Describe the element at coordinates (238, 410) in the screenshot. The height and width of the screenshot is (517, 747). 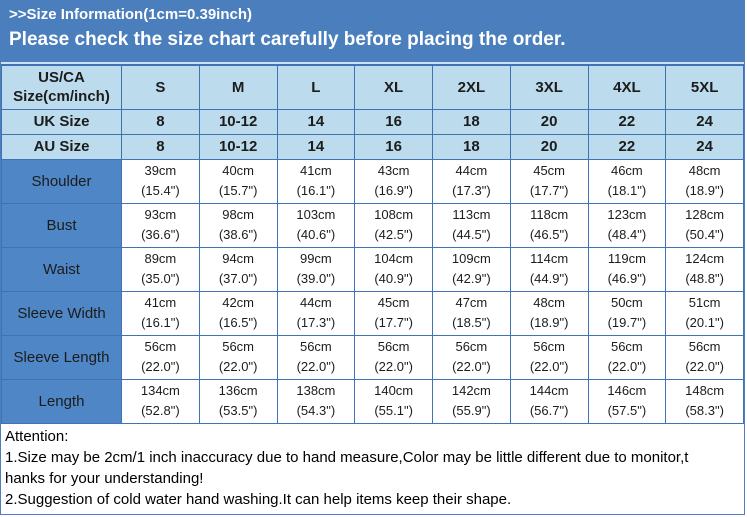
I see `measurement-inch: (53.5")` at that location.